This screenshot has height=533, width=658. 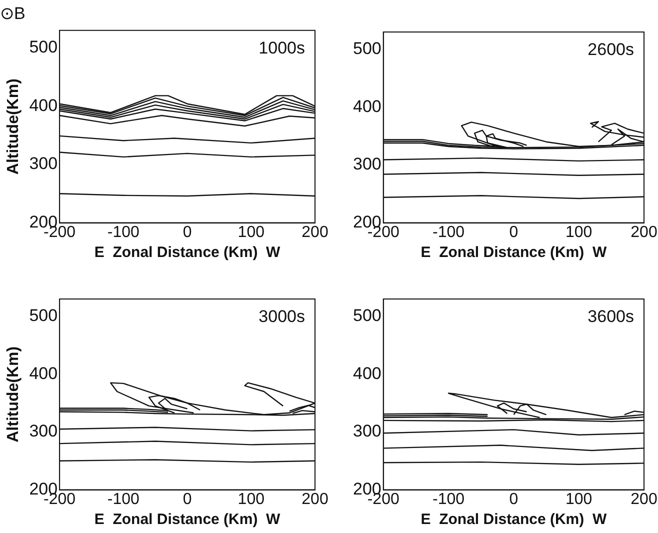 What do you see at coordinates (611, 316) in the screenshot?
I see `annotation: 3600s` at bounding box center [611, 316].